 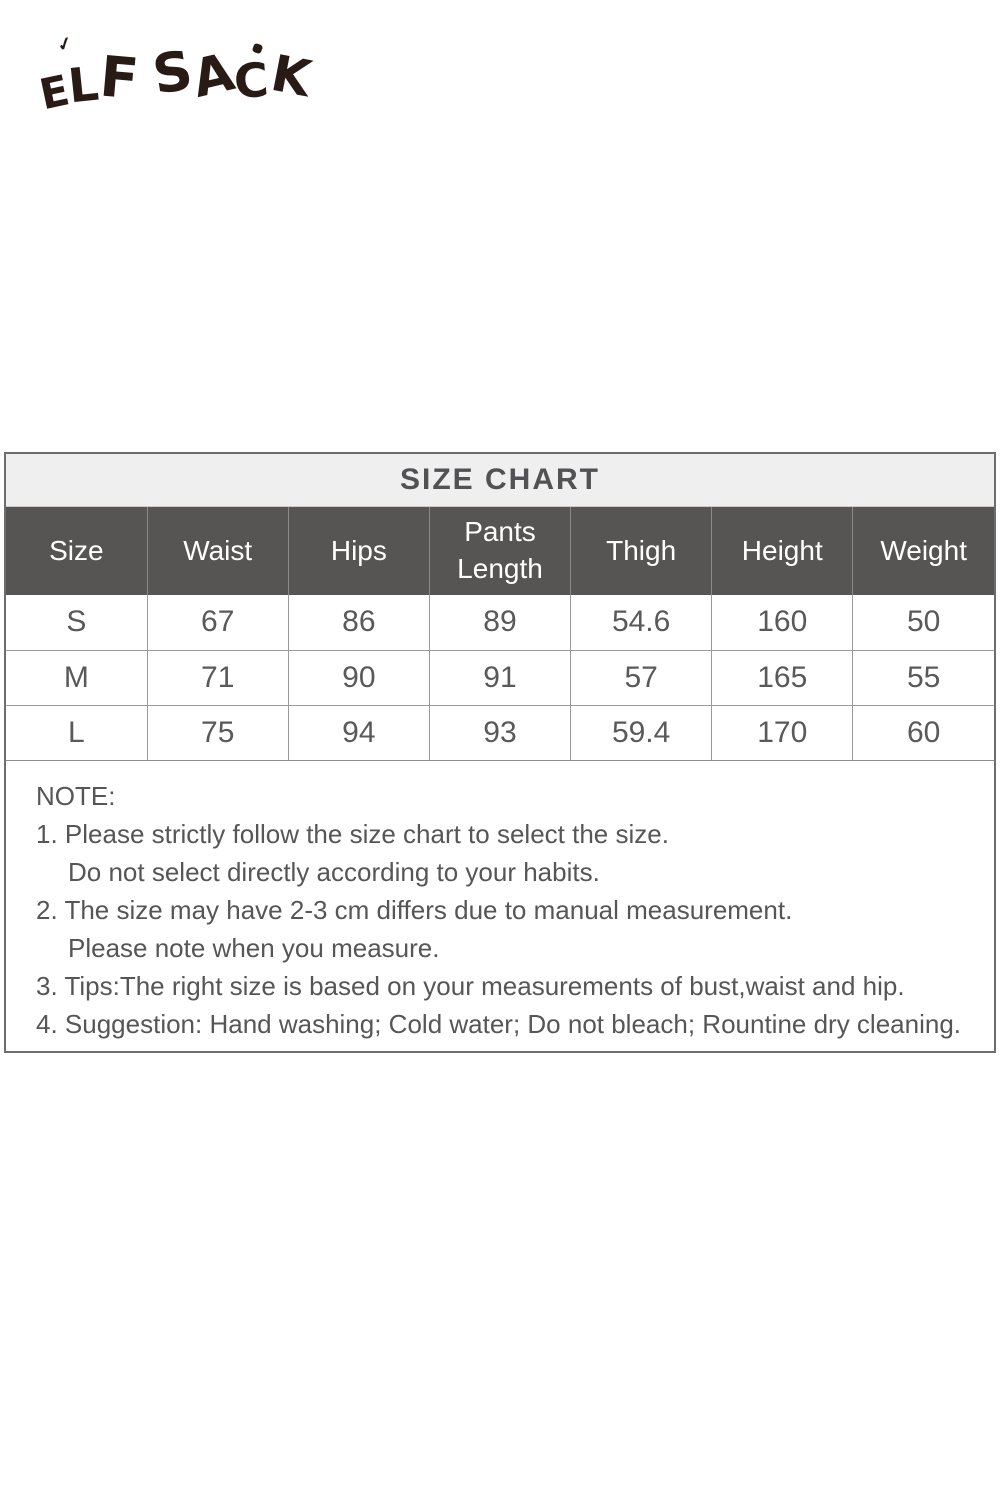 I want to click on brand-logo: ✓ ELF SACK, so click(x=175, y=81).